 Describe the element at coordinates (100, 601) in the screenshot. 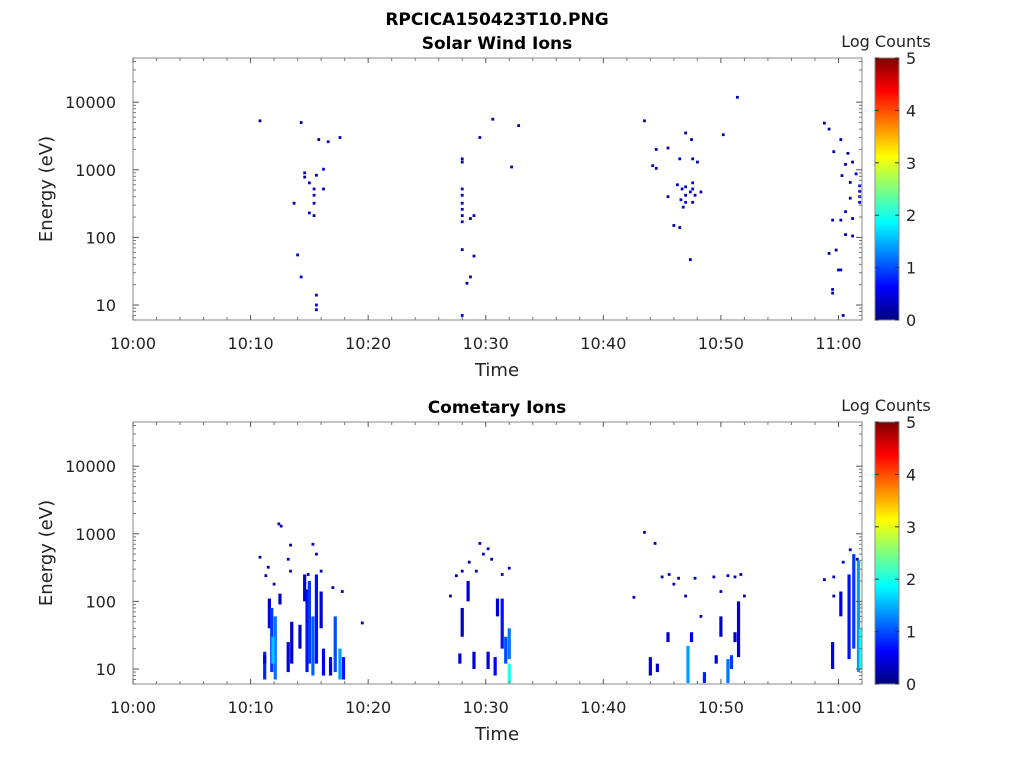

I see `y-tick-label: 100` at that location.